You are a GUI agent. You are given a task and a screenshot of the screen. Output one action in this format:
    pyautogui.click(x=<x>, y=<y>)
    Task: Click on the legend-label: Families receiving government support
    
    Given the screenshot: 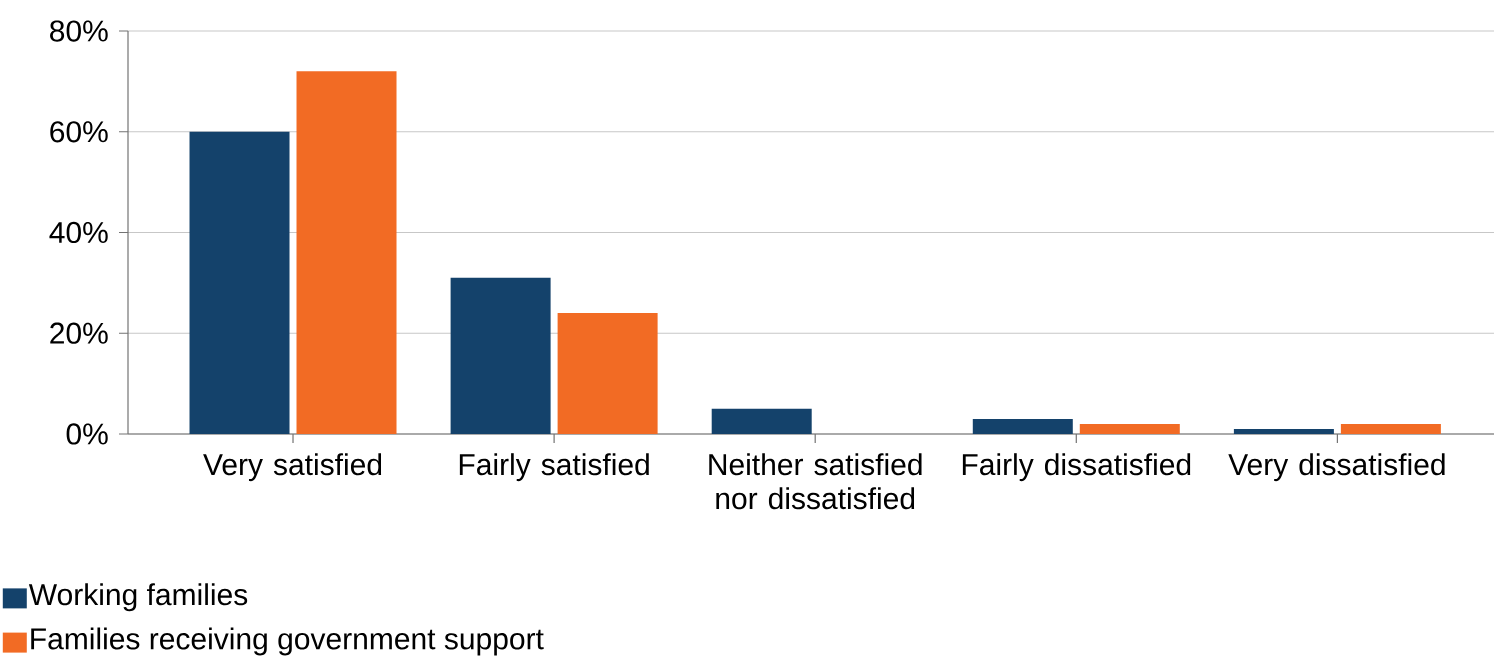 What is the action you would take?
    pyautogui.click(x=287, y=641)
    